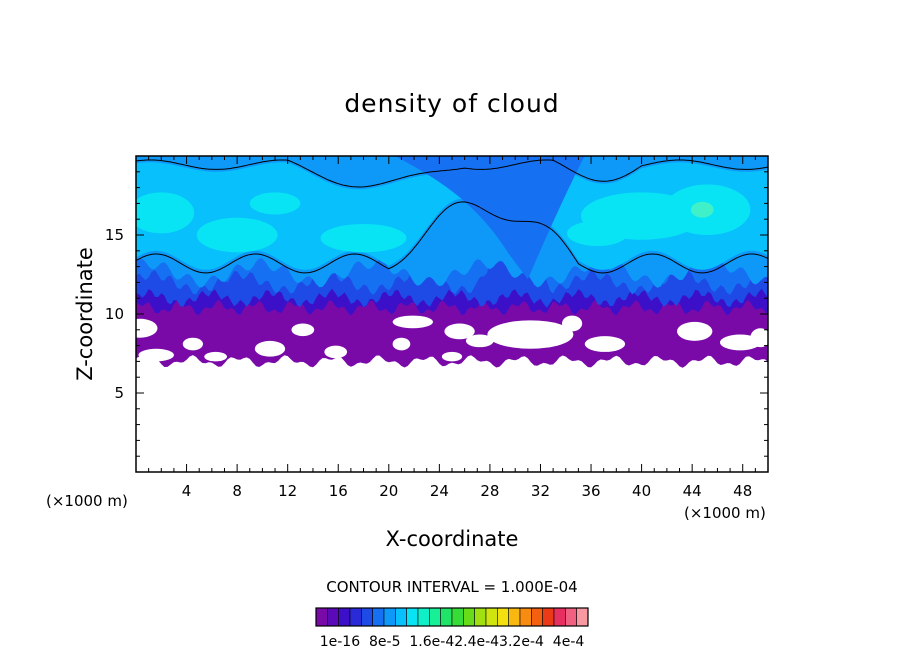 The width and height of the screenshot is (904, 654). I want to click on contour-lines, so click(452, 216).